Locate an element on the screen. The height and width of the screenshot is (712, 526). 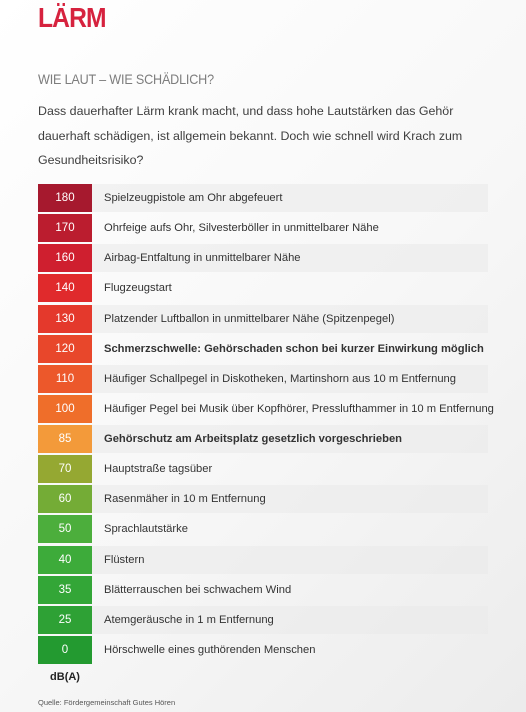
noise-description: Hauptstraße tagsüber is located at coordinates (158, 469).